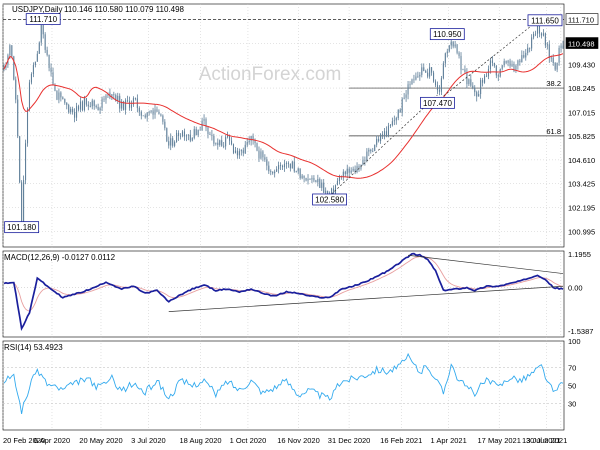 This screenshot has height=450, width=600. I want to click on macd-y-tick-label: -1.5387, so click(580, 331).